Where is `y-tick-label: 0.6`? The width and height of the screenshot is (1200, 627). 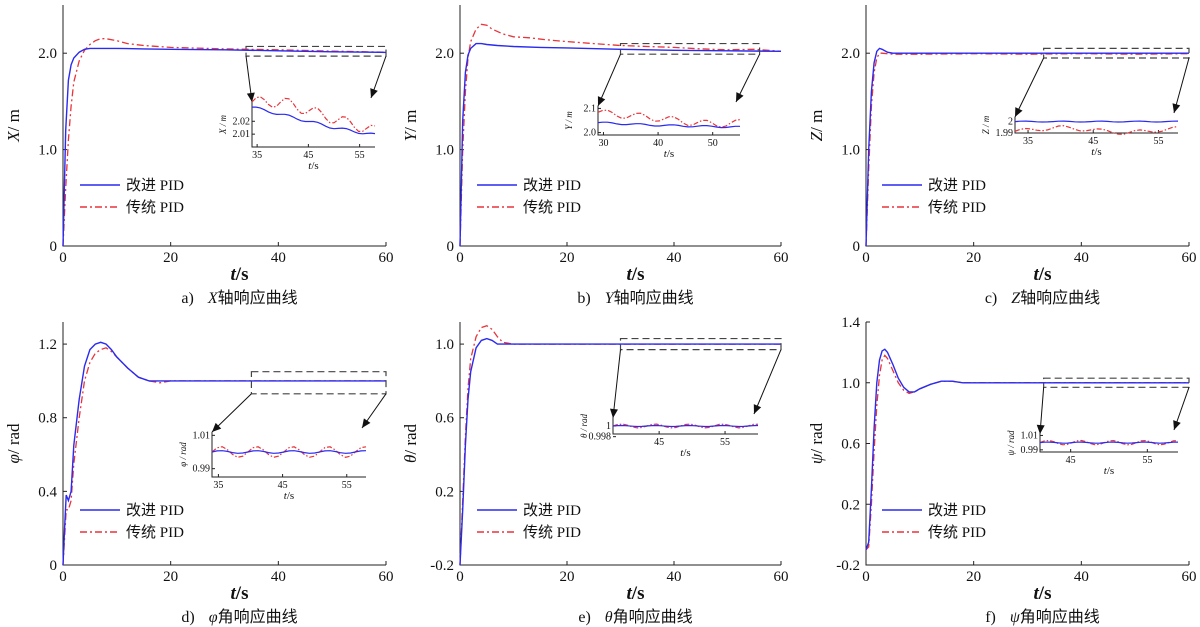
y-tick-label: 0.6 is located at coordinates (850, 445).